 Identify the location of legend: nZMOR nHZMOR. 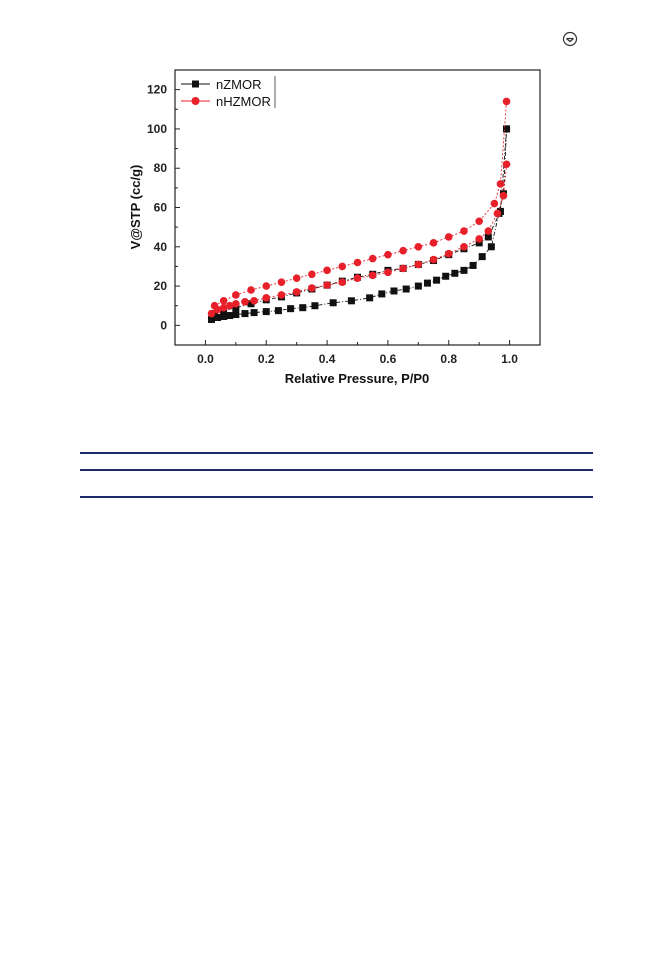
(228, 92).